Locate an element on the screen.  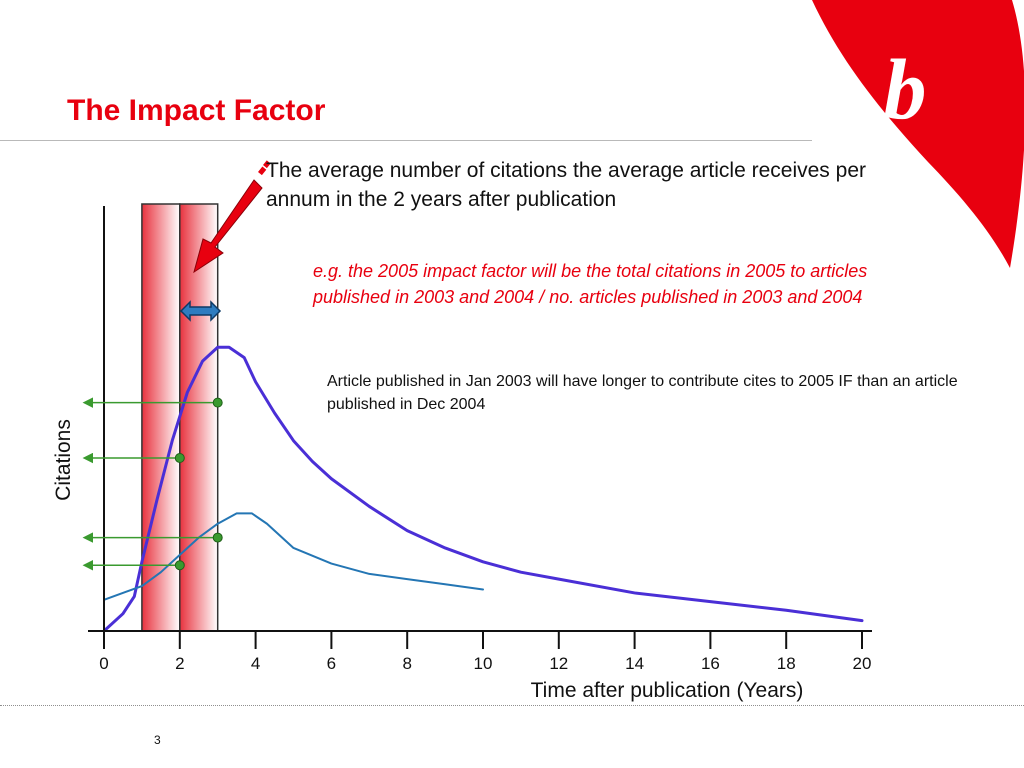
x-tick-label: 16 is located at coordinates (710, 663).